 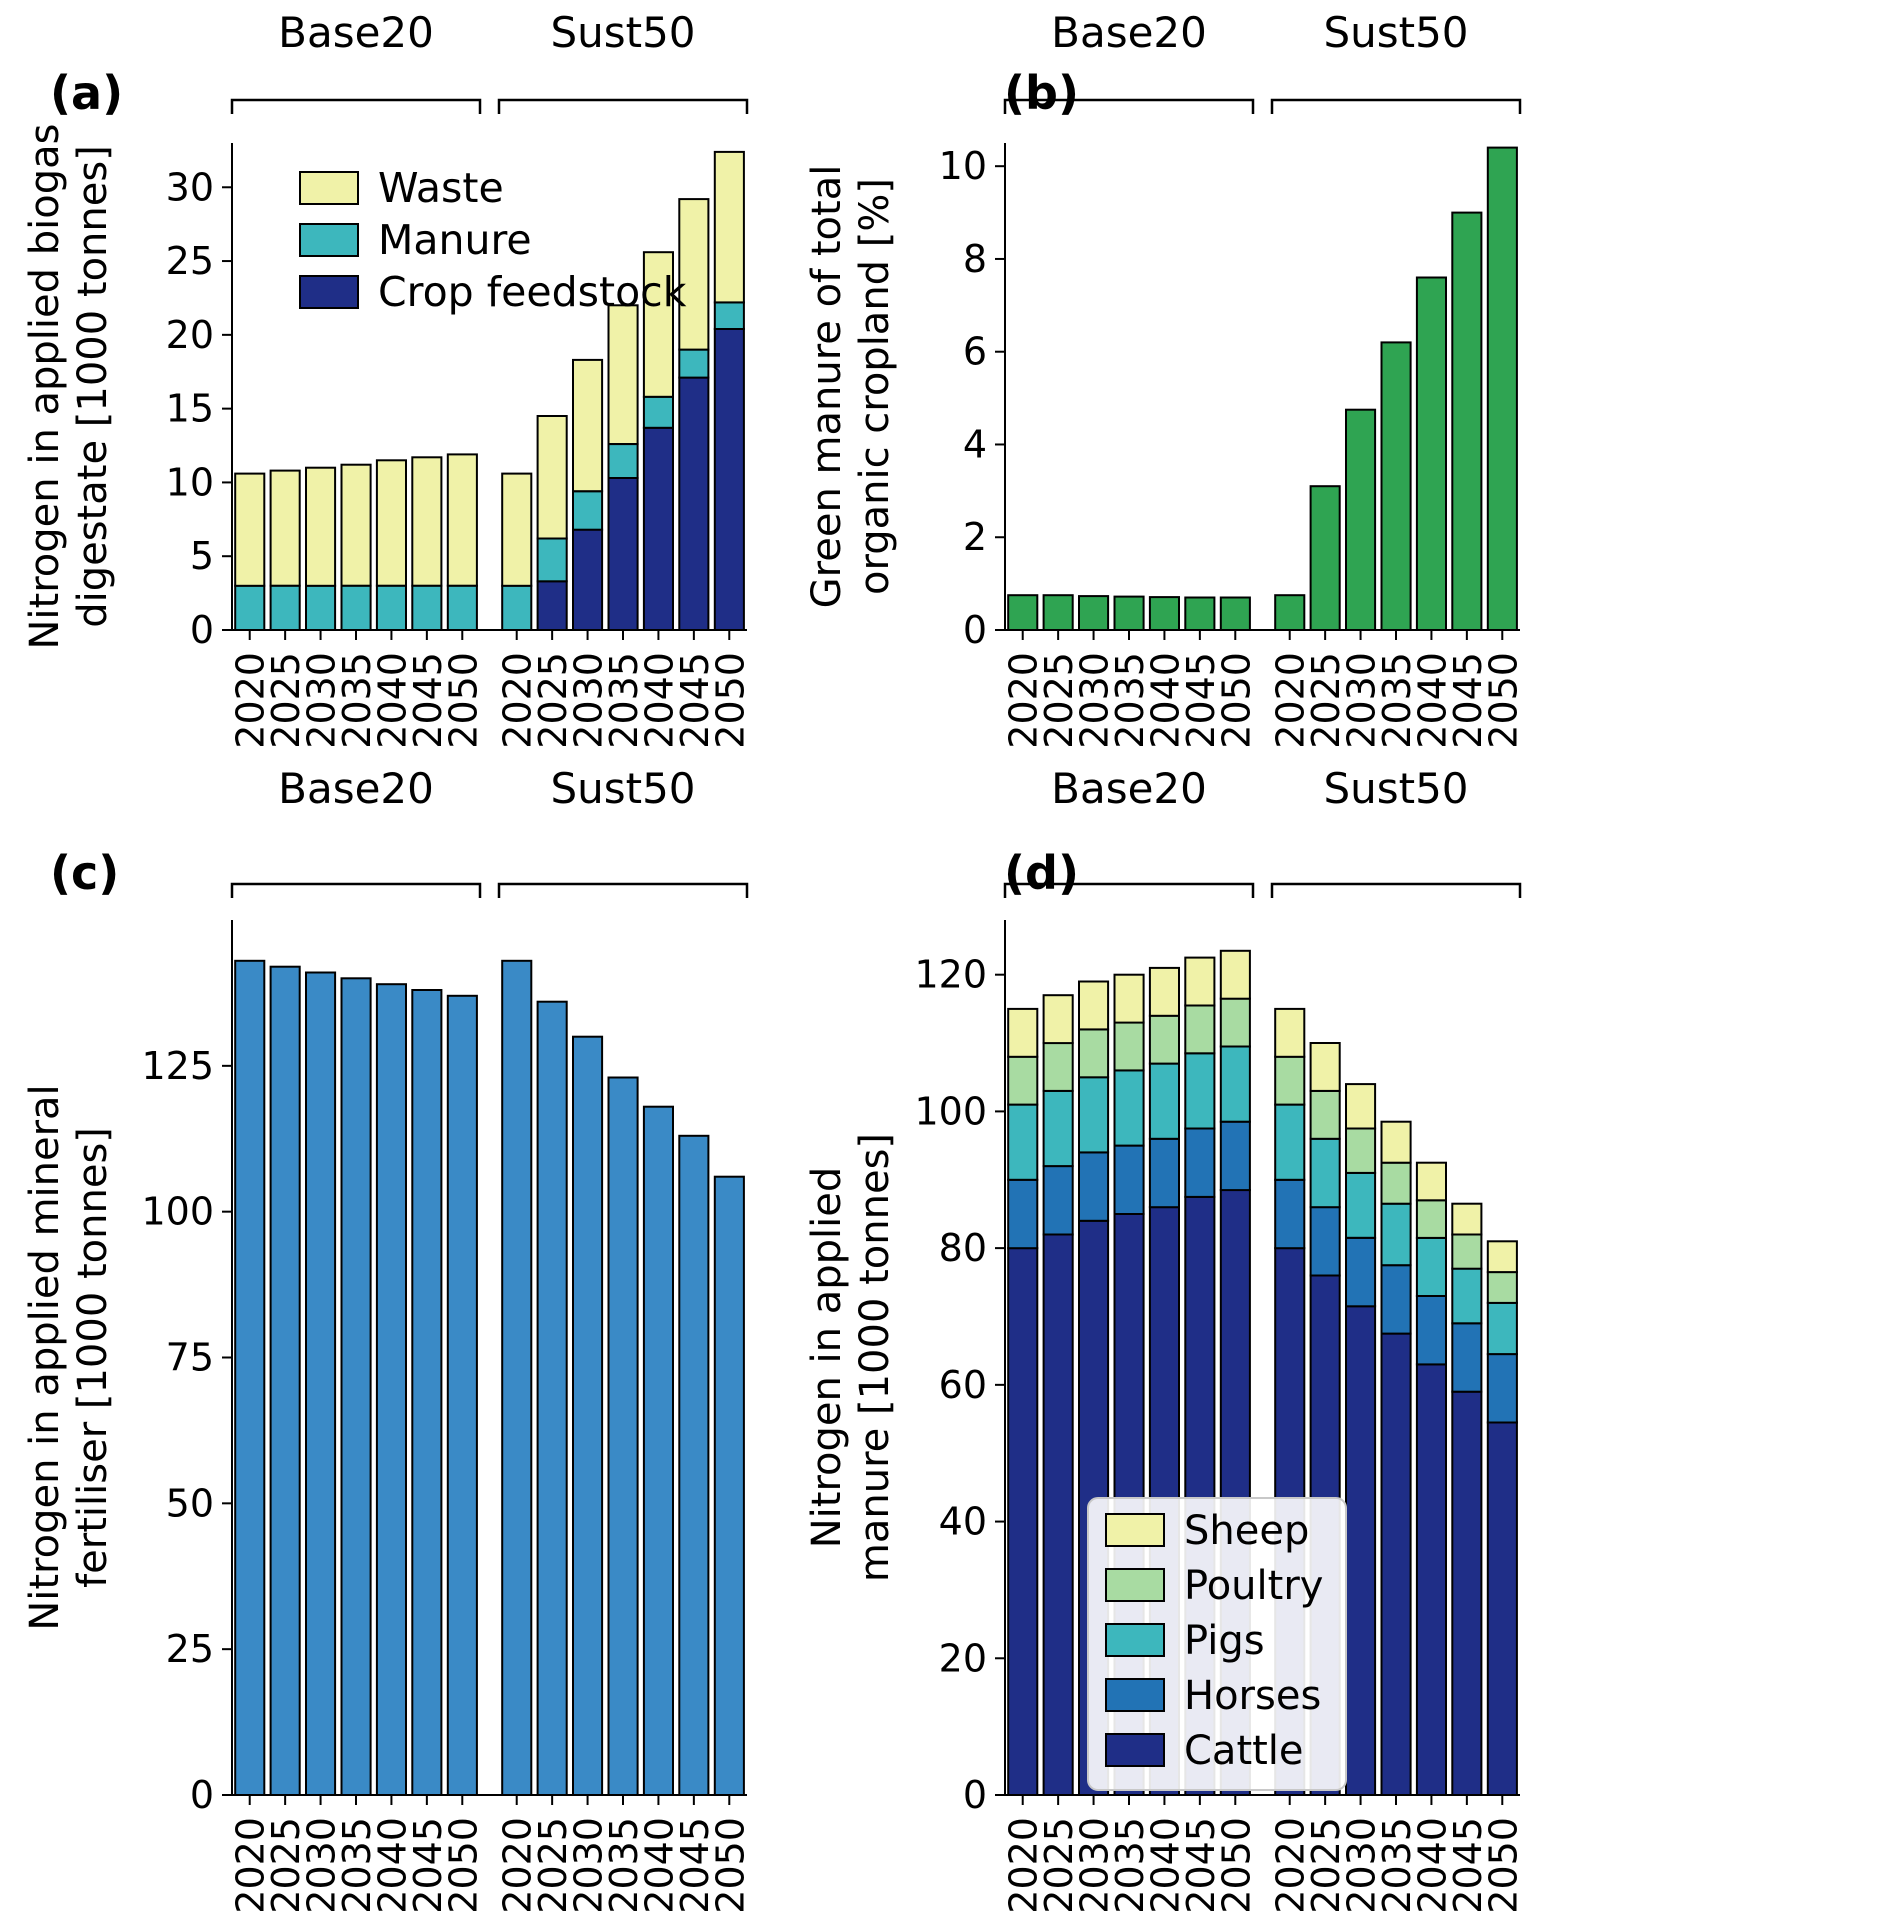 I want to click on y-axis-label-line-2: manure [1000 tonnes], so click(x=875, y=1357).